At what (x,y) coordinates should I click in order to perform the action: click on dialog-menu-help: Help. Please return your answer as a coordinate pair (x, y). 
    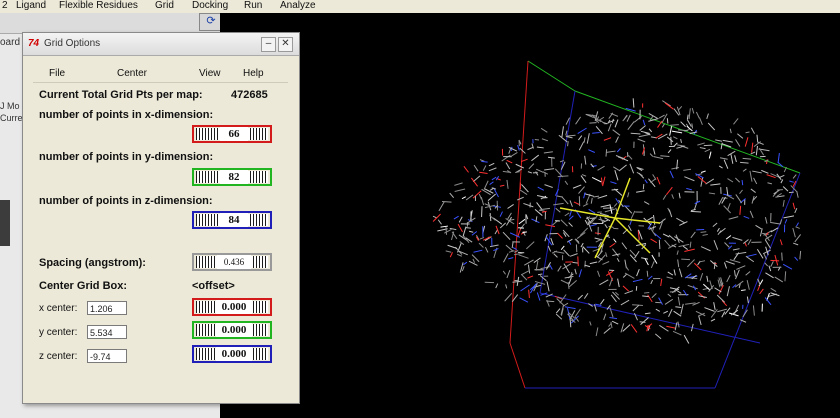
    Looking at the image, I should click on (253, 73).